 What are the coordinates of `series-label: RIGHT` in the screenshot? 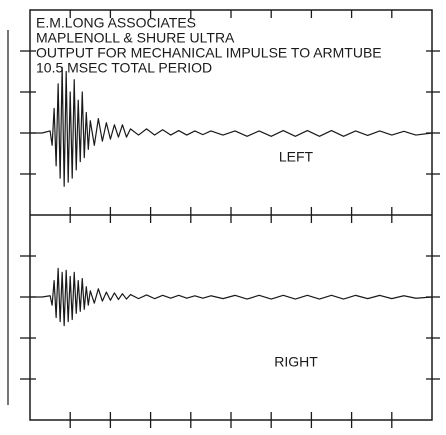 It's located at (296, 361).